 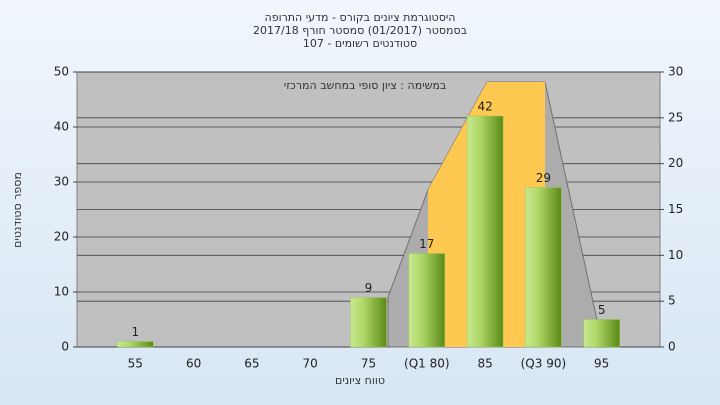 What do you see at coordinates (193, 364) in the screenshot?
I see `x-tick-label: 60` at bounding box center [193, 364].